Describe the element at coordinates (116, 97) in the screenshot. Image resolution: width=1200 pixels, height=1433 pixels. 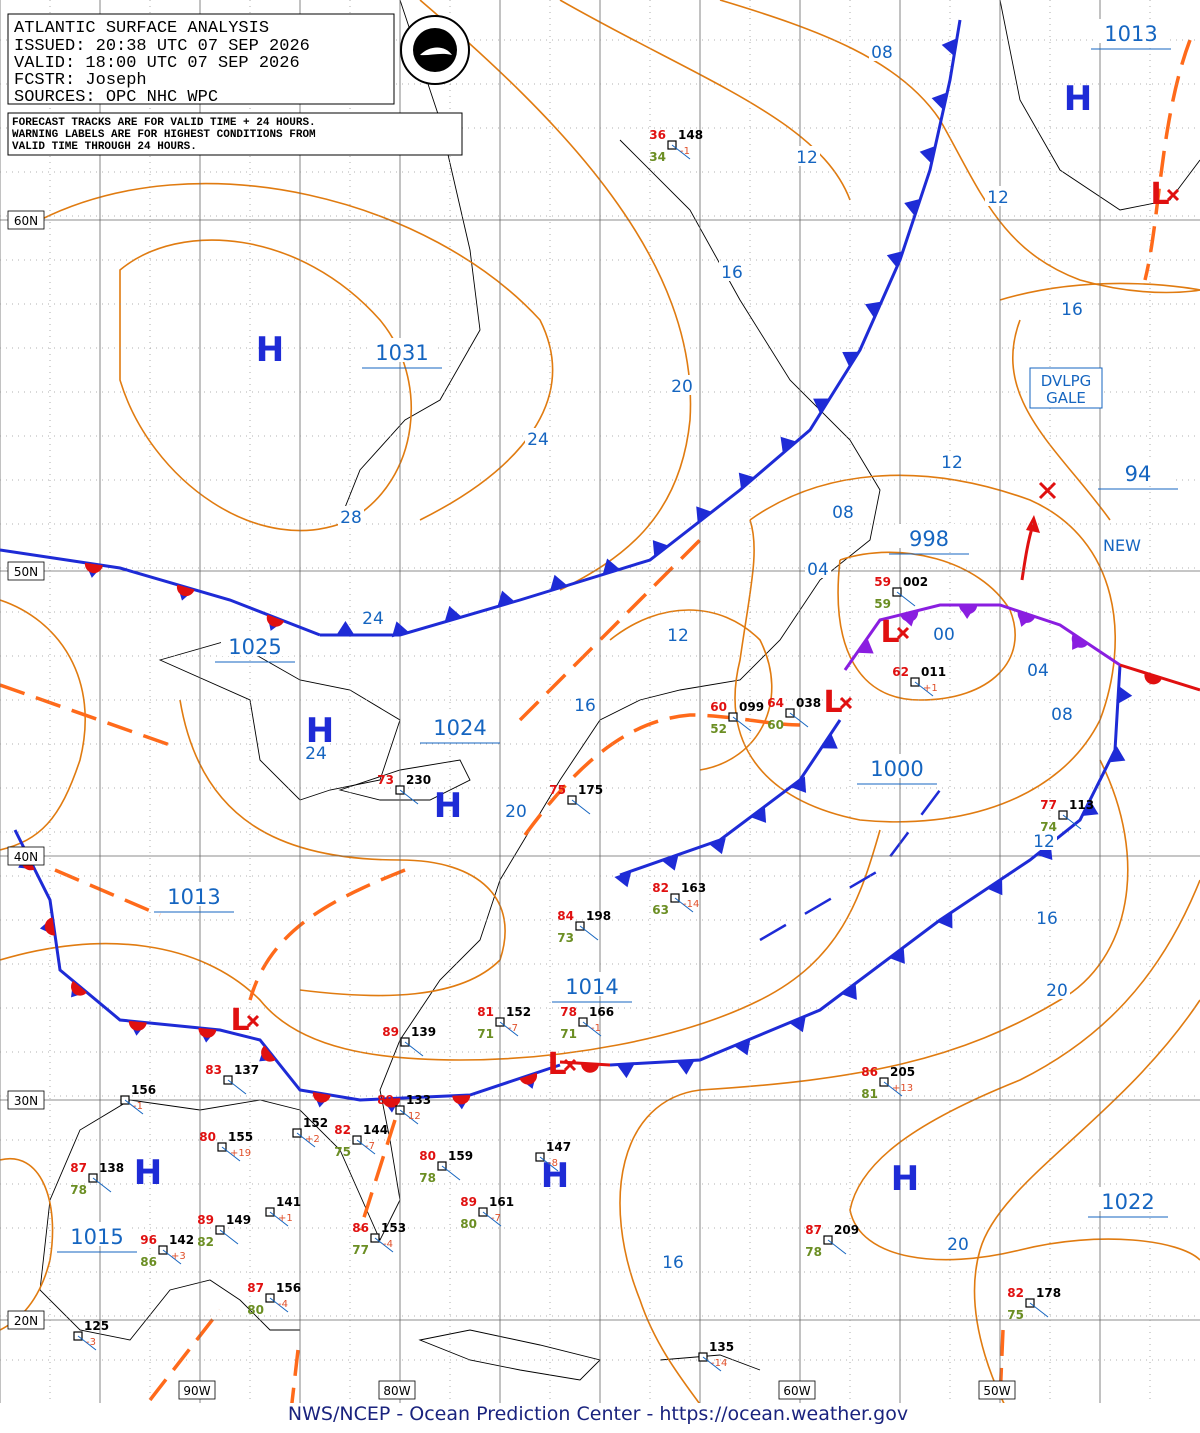
I see `header-line: SOURCES: OPC NHC WPC` at that location.